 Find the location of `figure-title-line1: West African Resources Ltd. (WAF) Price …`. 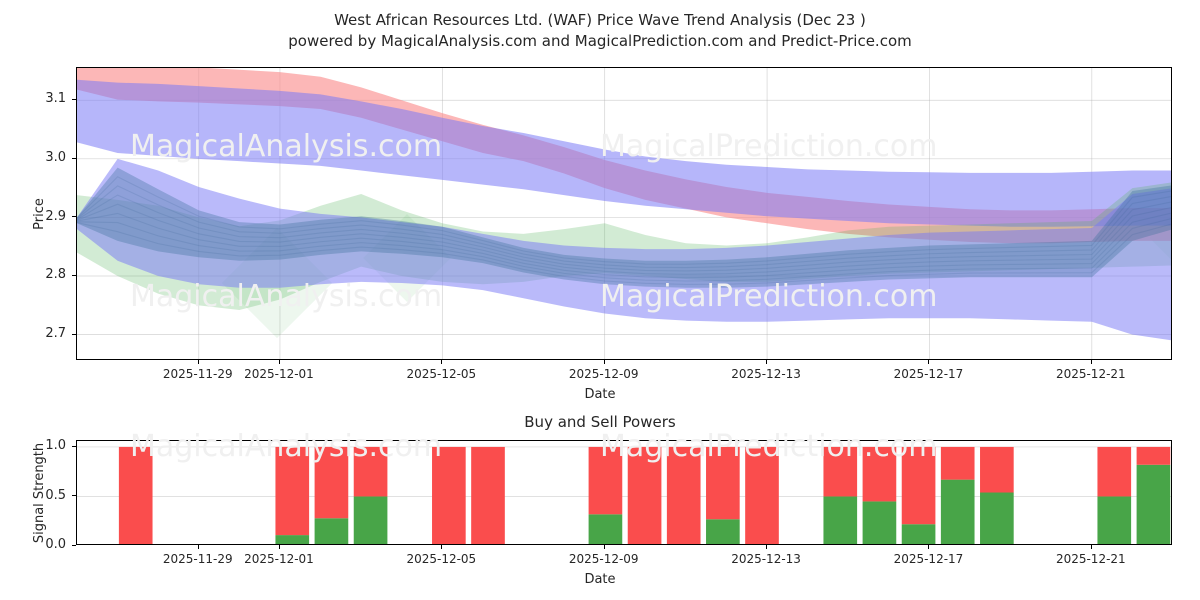

figure-title-line1: West African Resources Ltd. (WAF) Price … is located at coordinates (600, 20).